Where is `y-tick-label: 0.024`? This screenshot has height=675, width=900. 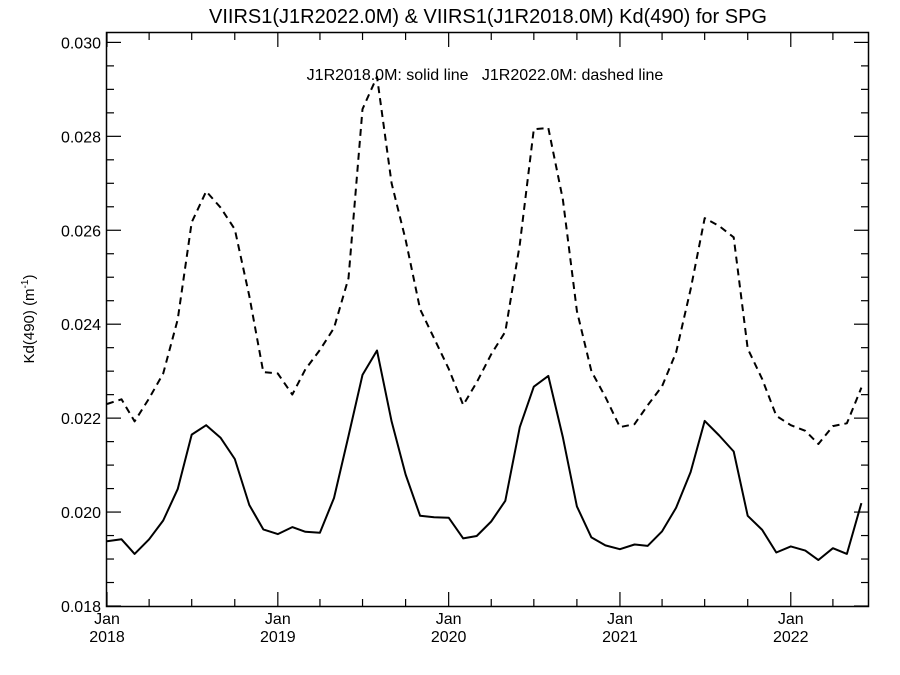
y-tick-label: 0.024 is located at coordinates (81, 325).